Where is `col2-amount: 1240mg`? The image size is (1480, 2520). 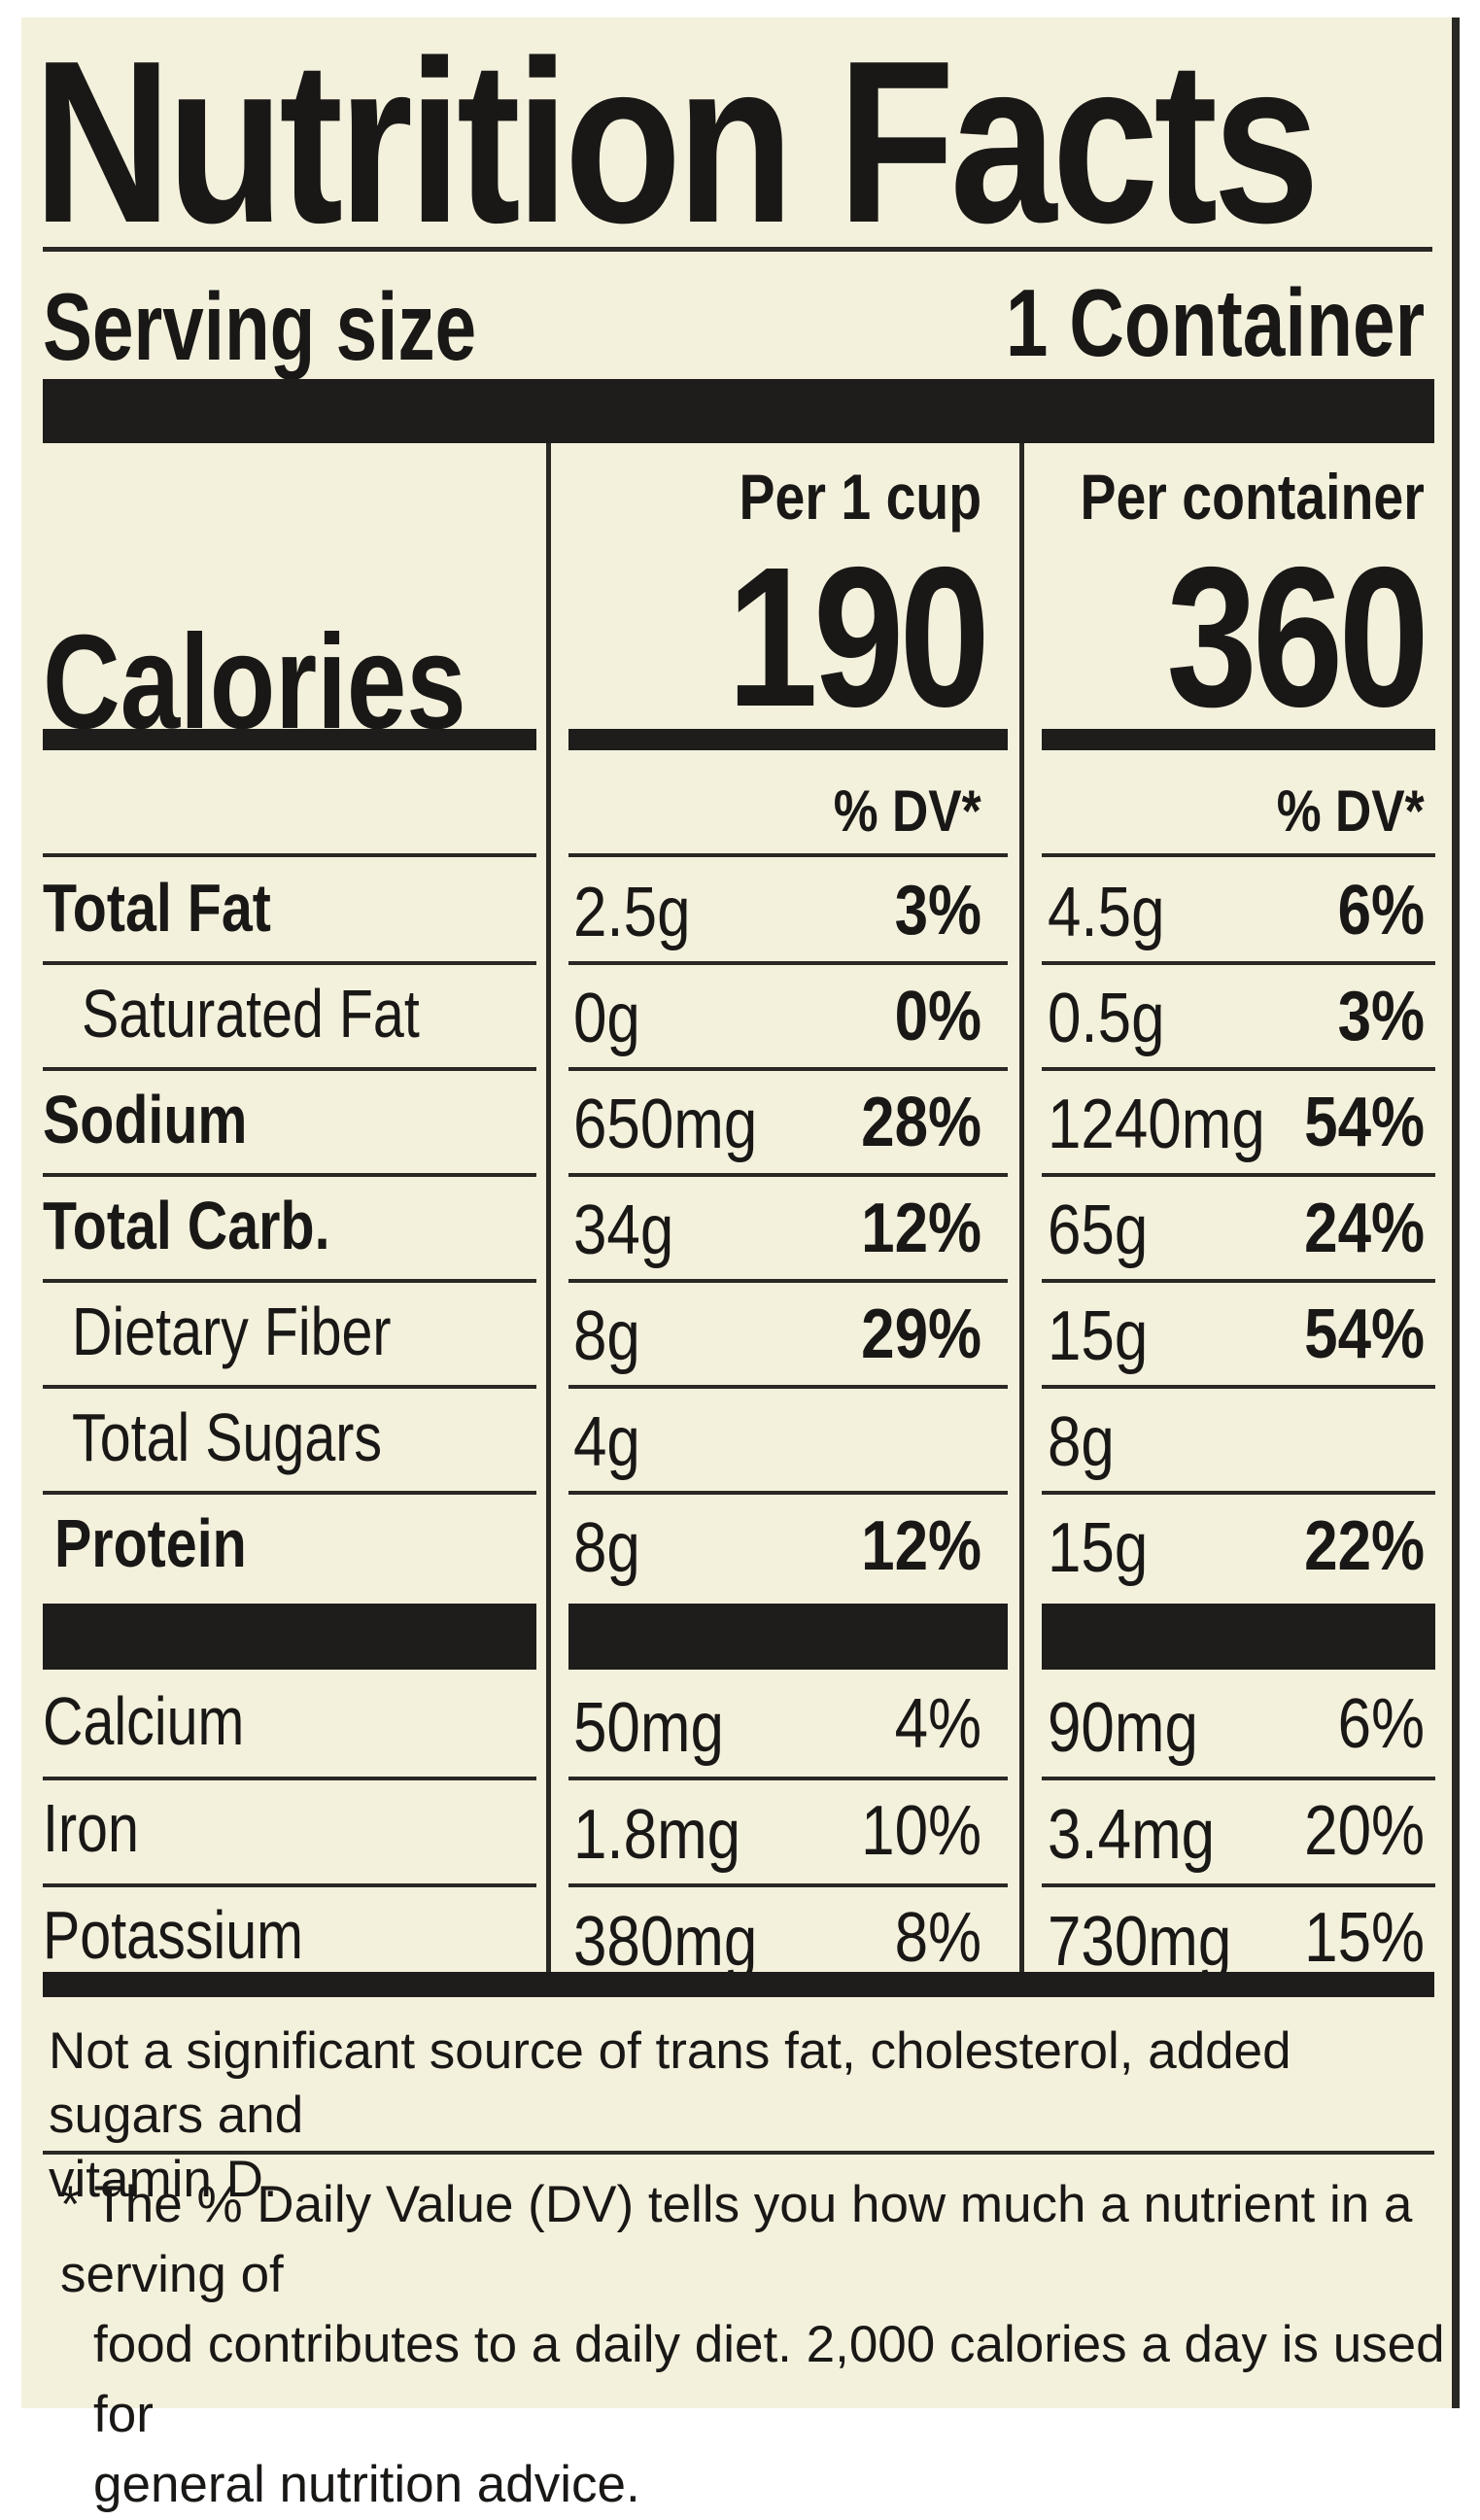
col2-amount: 1240mg is located at coordinates (1156, 1124).